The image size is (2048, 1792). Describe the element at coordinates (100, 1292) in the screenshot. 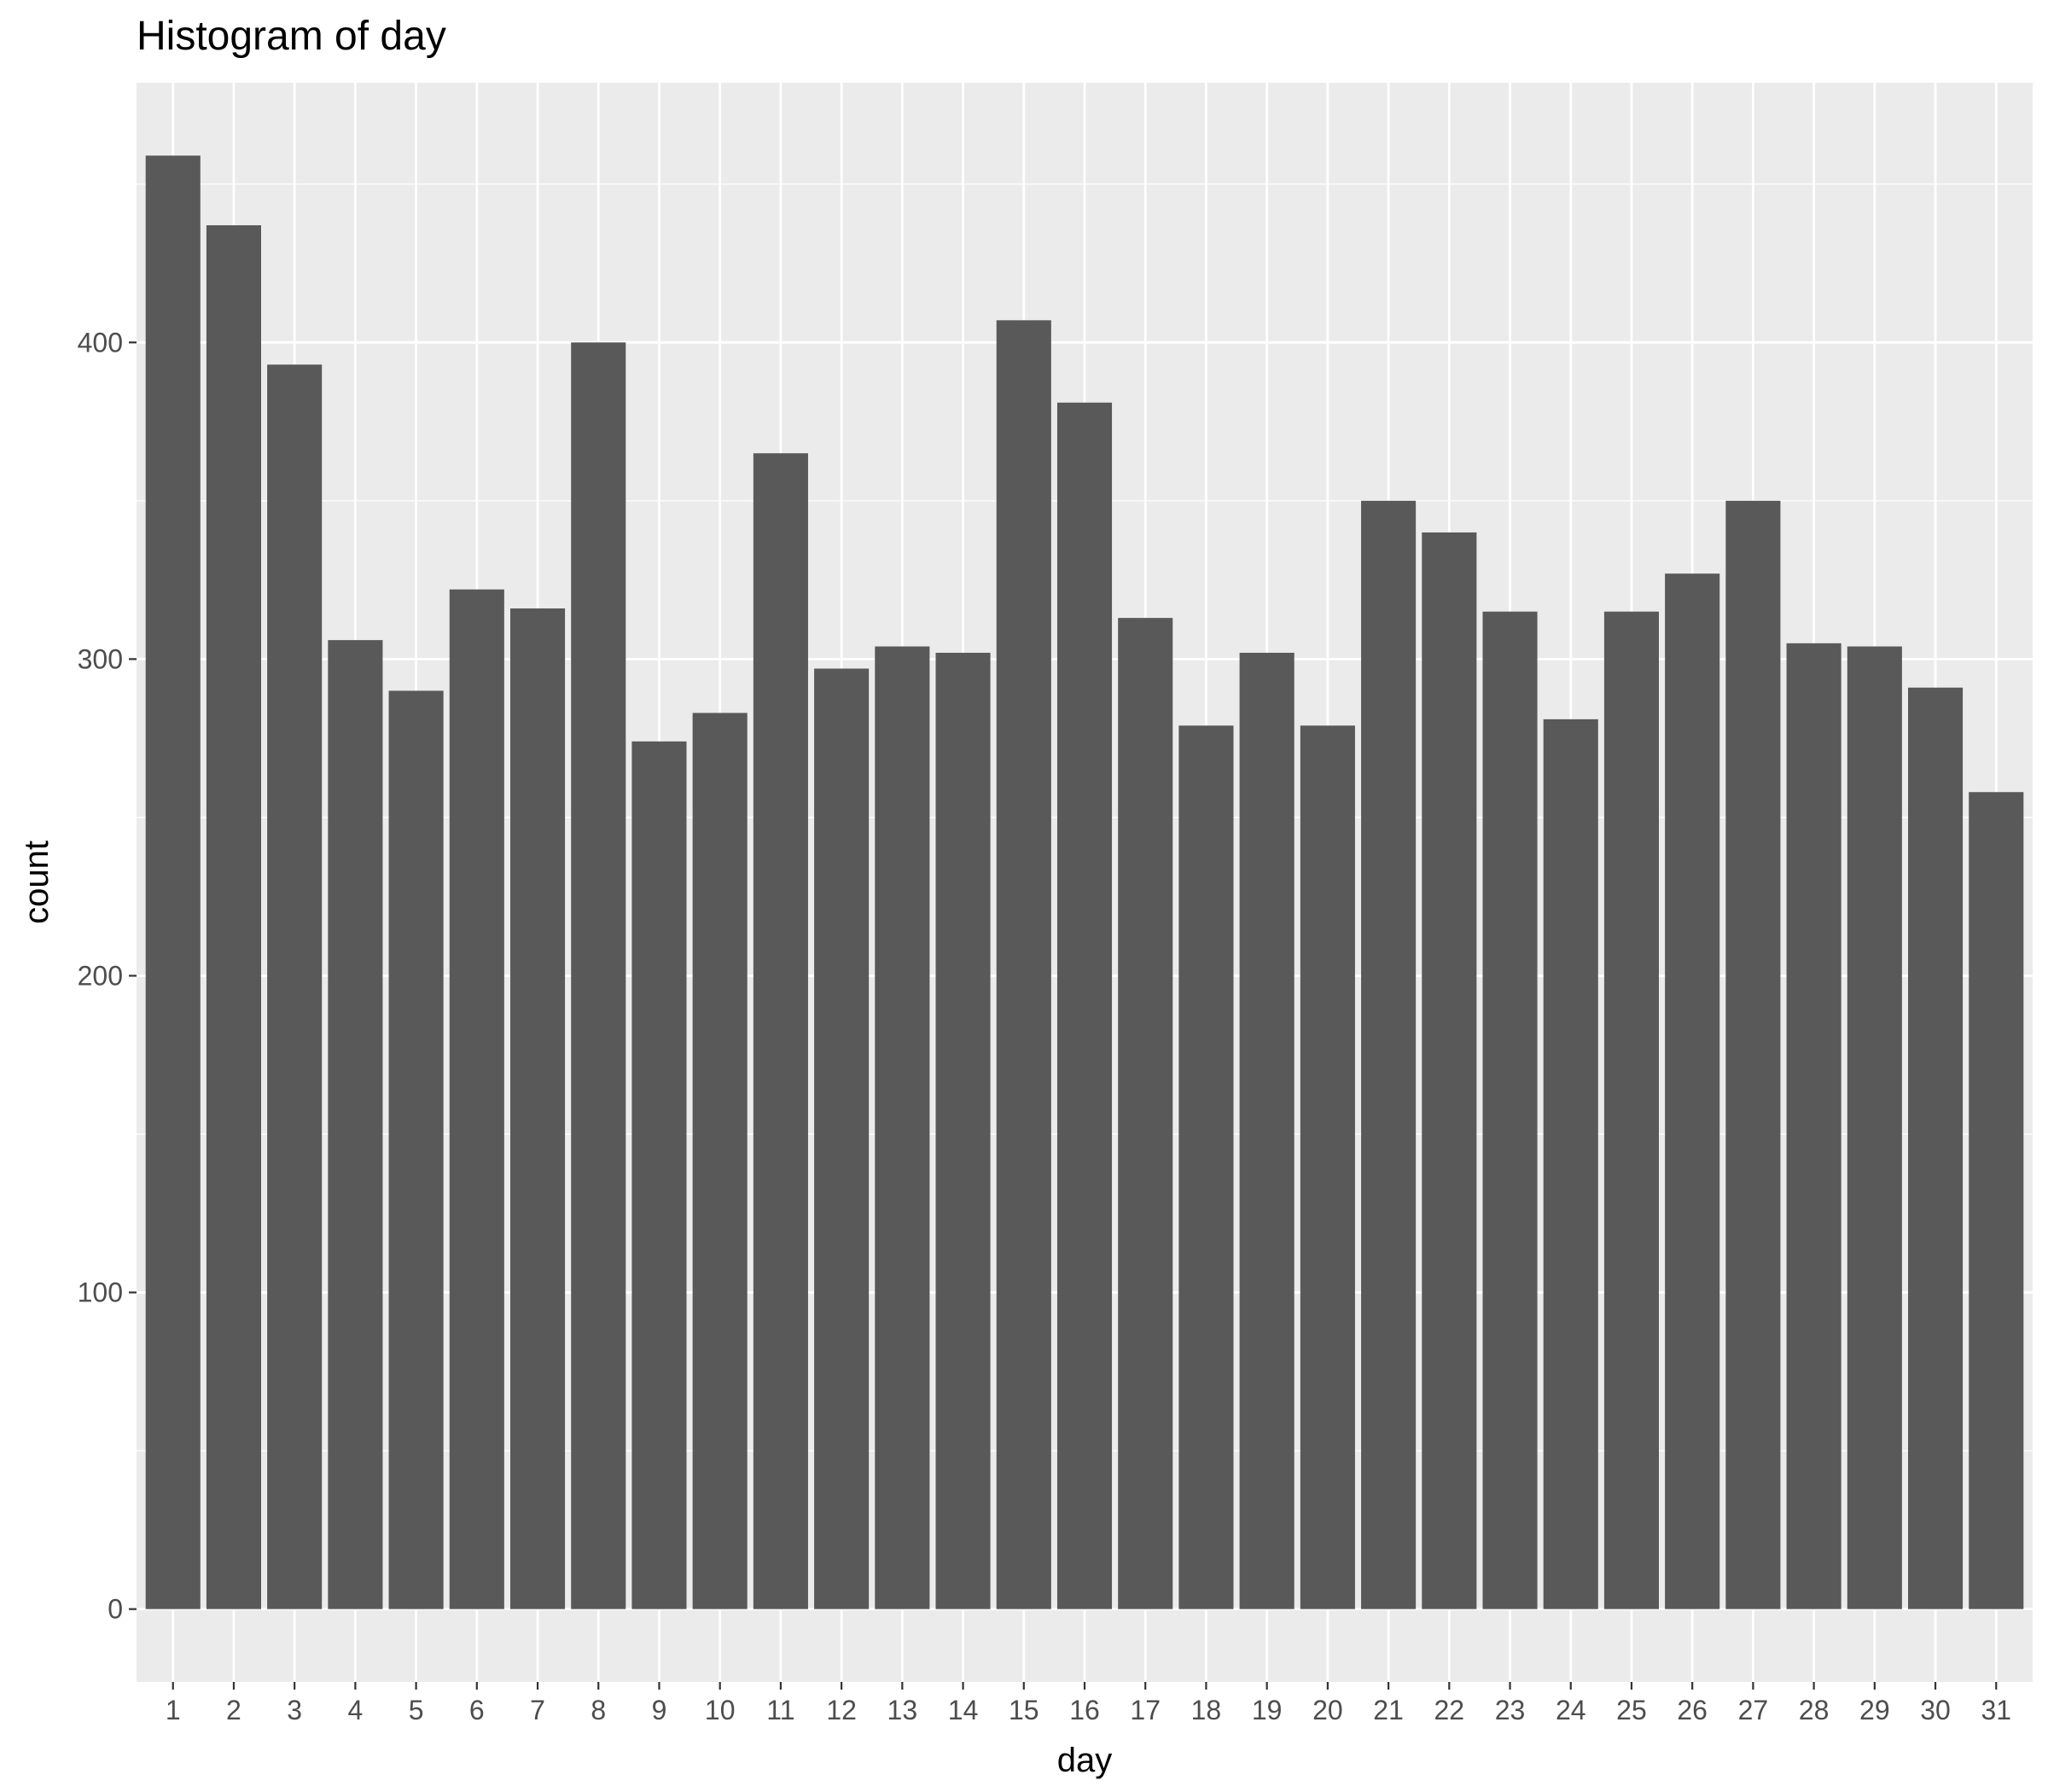

I see `y-tick-label: 100` at that location.